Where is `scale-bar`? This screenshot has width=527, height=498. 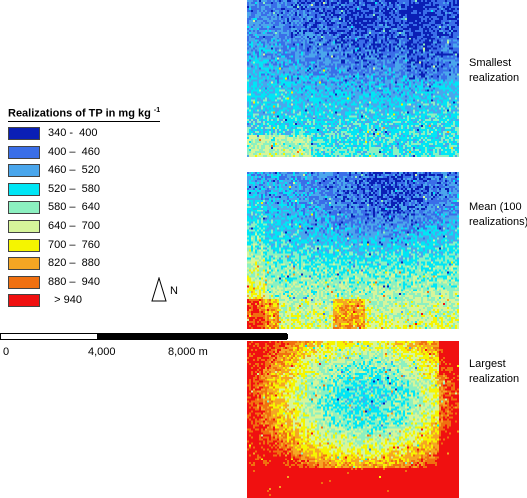
scale-bar is located at coordinates (144, 336).